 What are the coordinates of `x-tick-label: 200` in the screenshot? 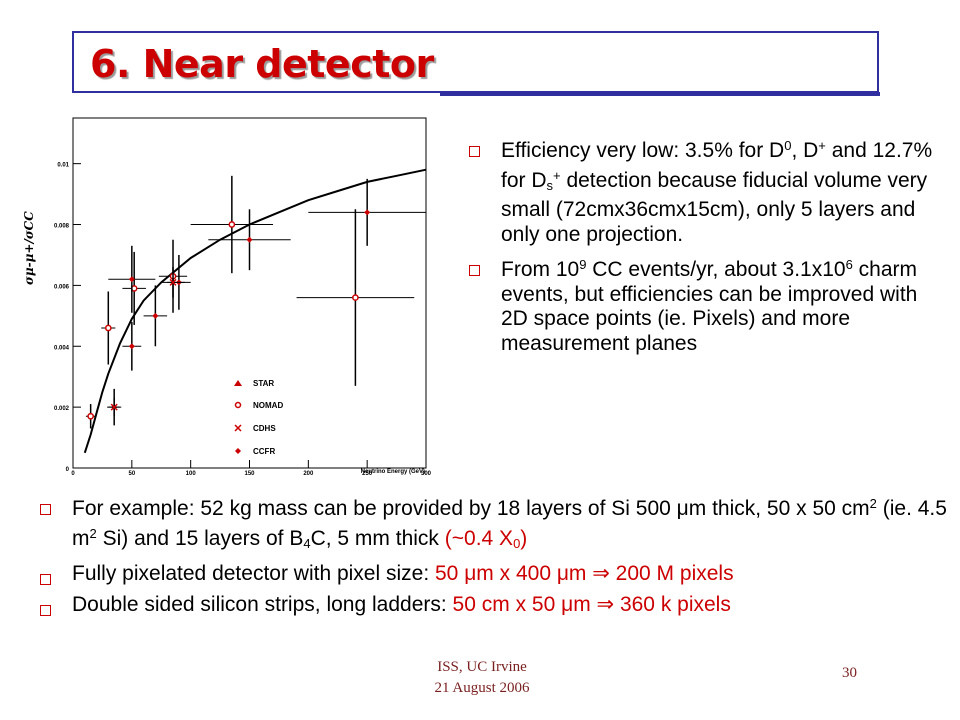 It's located at (308, 473).